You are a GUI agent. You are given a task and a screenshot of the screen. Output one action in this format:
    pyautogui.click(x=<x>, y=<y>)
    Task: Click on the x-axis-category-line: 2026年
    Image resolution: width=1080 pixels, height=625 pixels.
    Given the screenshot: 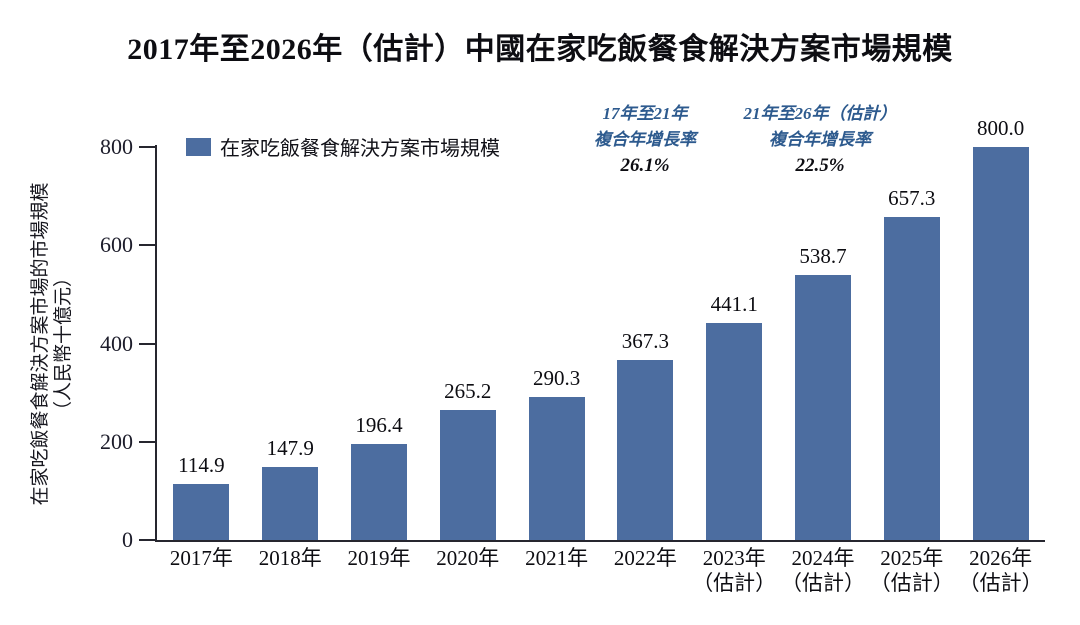 What is the action you would take?
    pyautogui.click(x=1001, y=558)
    